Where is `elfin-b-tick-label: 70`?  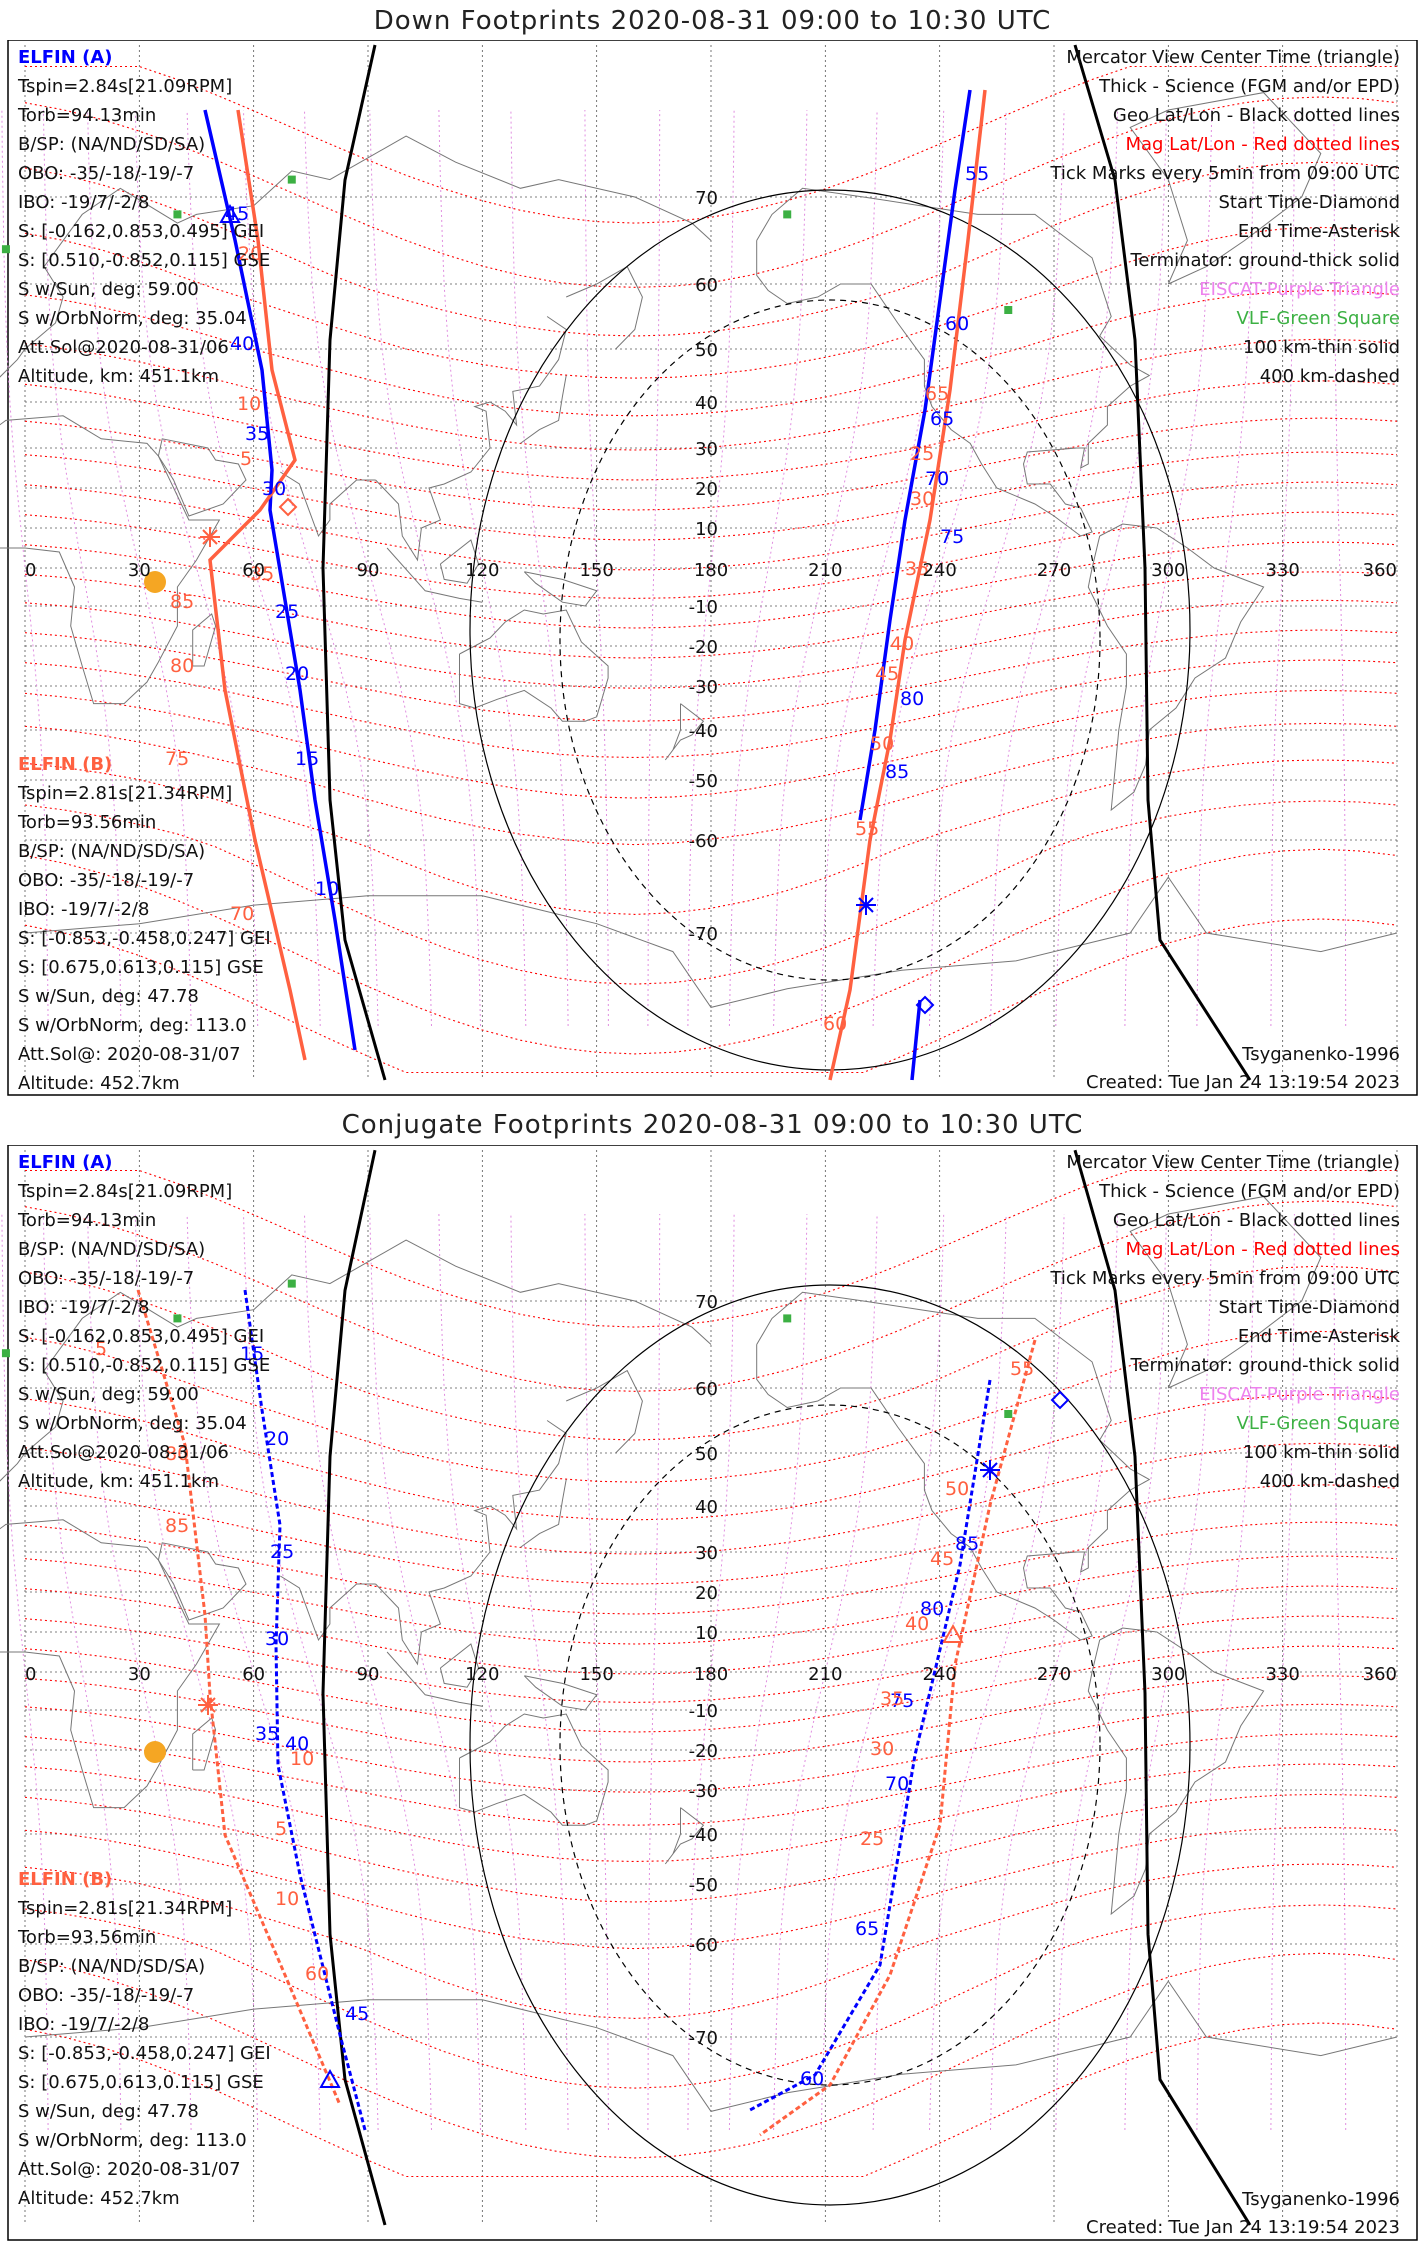
elfin-b-tick-label: 70 is located at coordinates (242, 914).